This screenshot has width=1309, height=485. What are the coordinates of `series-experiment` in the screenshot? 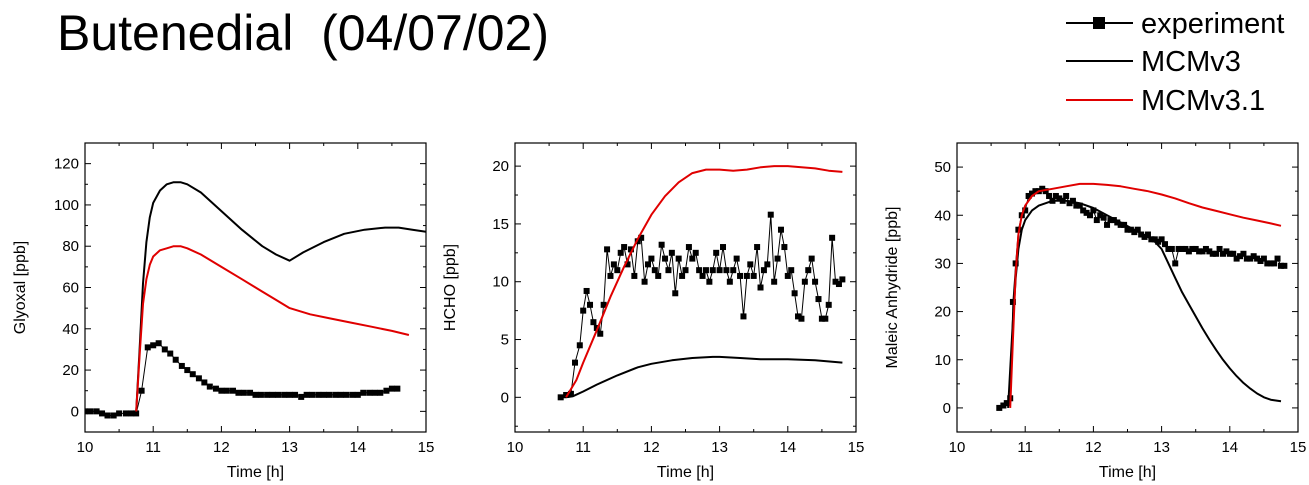 It's located at (1142, 298).